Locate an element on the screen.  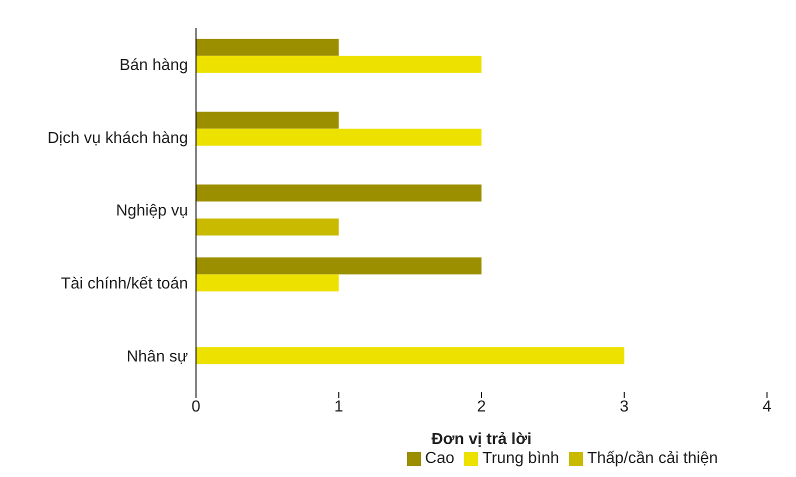
legend-label: Trung bình is located at coordinates (521, 458).